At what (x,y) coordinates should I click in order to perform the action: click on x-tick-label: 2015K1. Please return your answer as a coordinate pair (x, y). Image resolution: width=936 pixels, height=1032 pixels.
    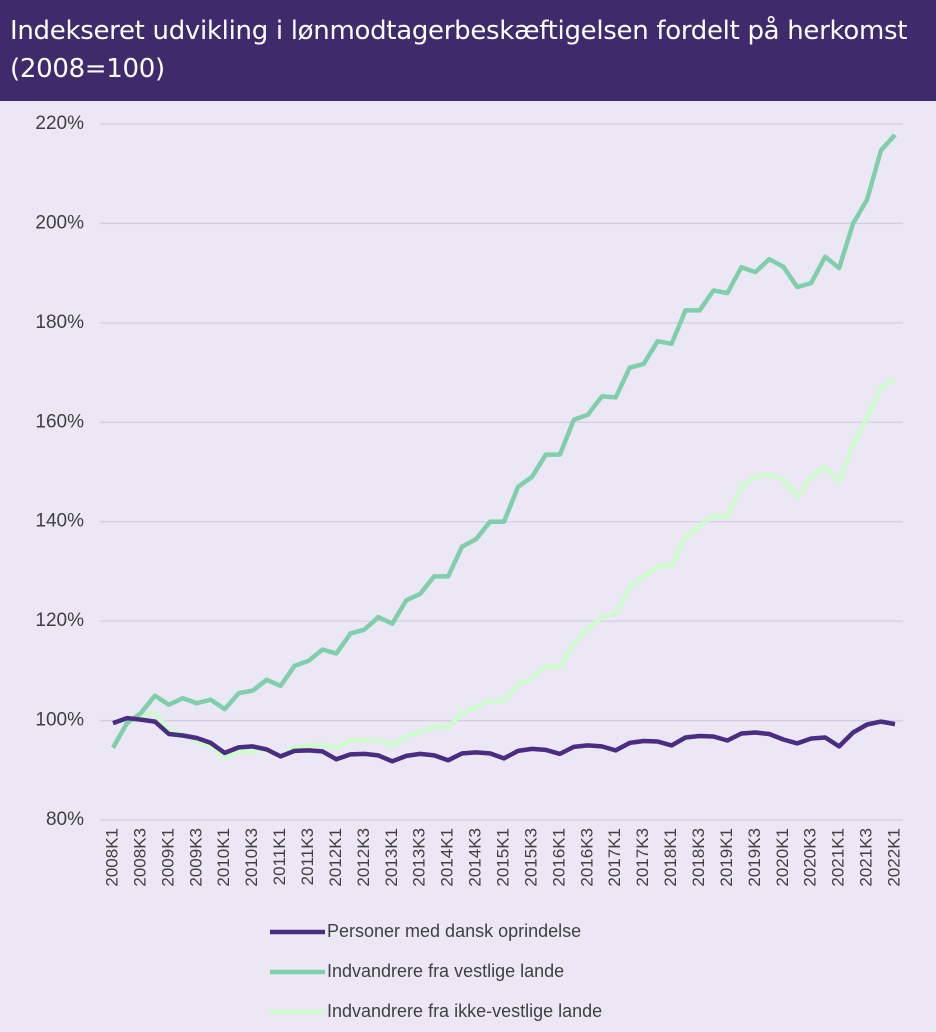
    Looking at the image, I should click on (502, 857).